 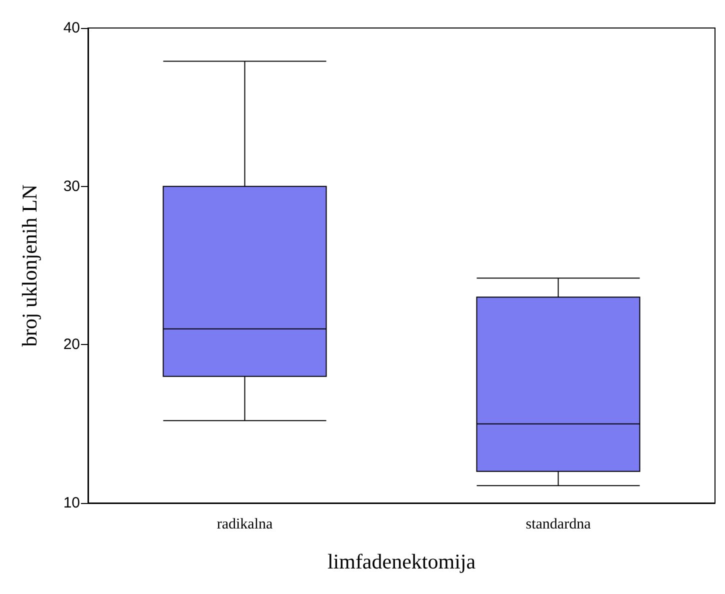 I want to click on y-tick-label: 30, so click(x=71, y=186).